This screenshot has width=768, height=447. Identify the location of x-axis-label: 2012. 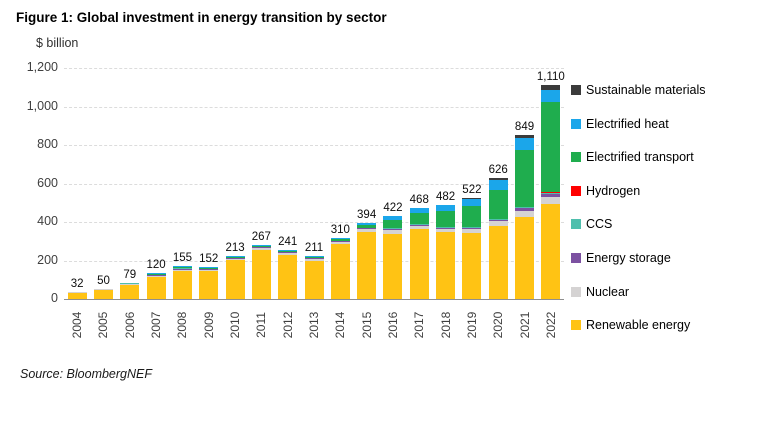
(287, 325).